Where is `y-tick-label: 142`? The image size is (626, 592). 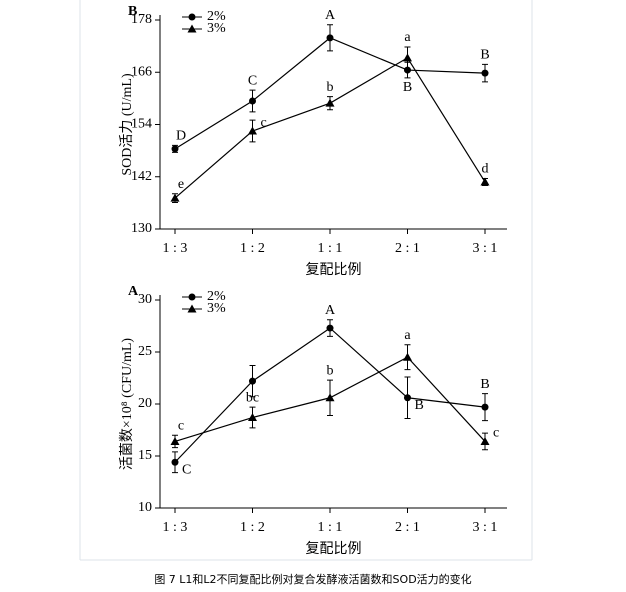
y-tick-label: 142 is located at coordinates (141, 176).